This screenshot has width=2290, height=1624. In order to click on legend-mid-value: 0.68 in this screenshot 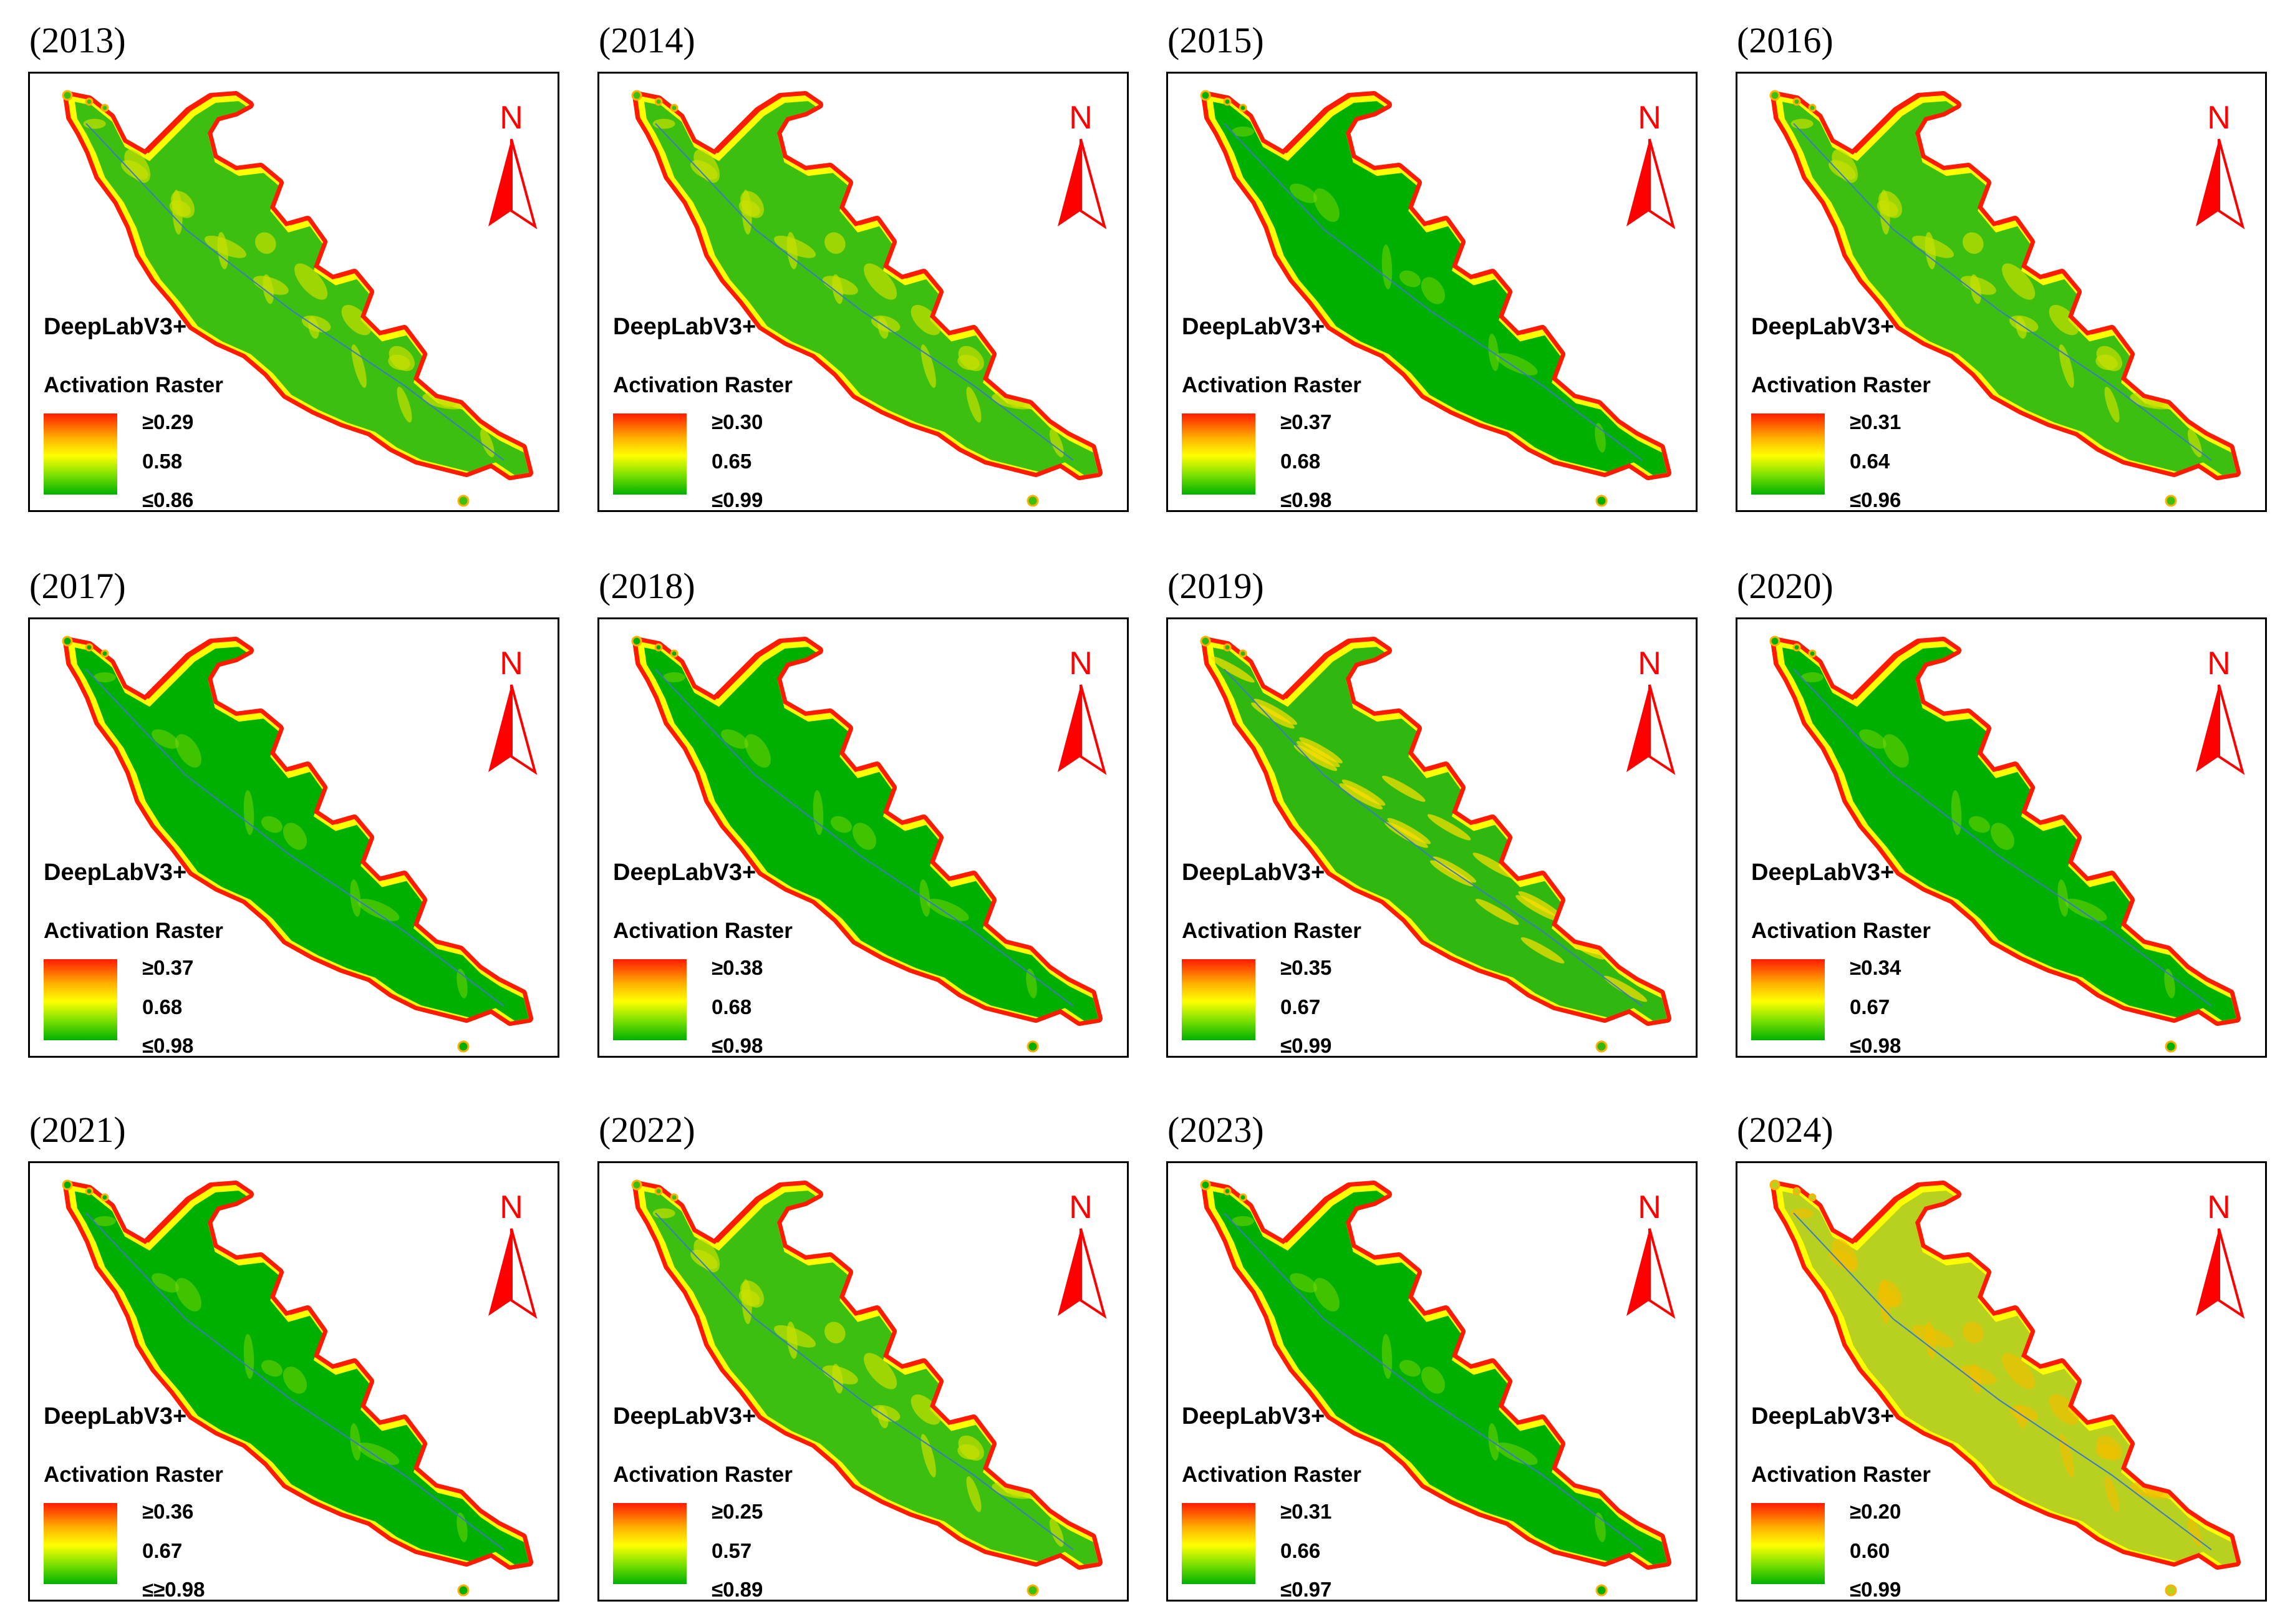, I will do `click(732, 1006)`.